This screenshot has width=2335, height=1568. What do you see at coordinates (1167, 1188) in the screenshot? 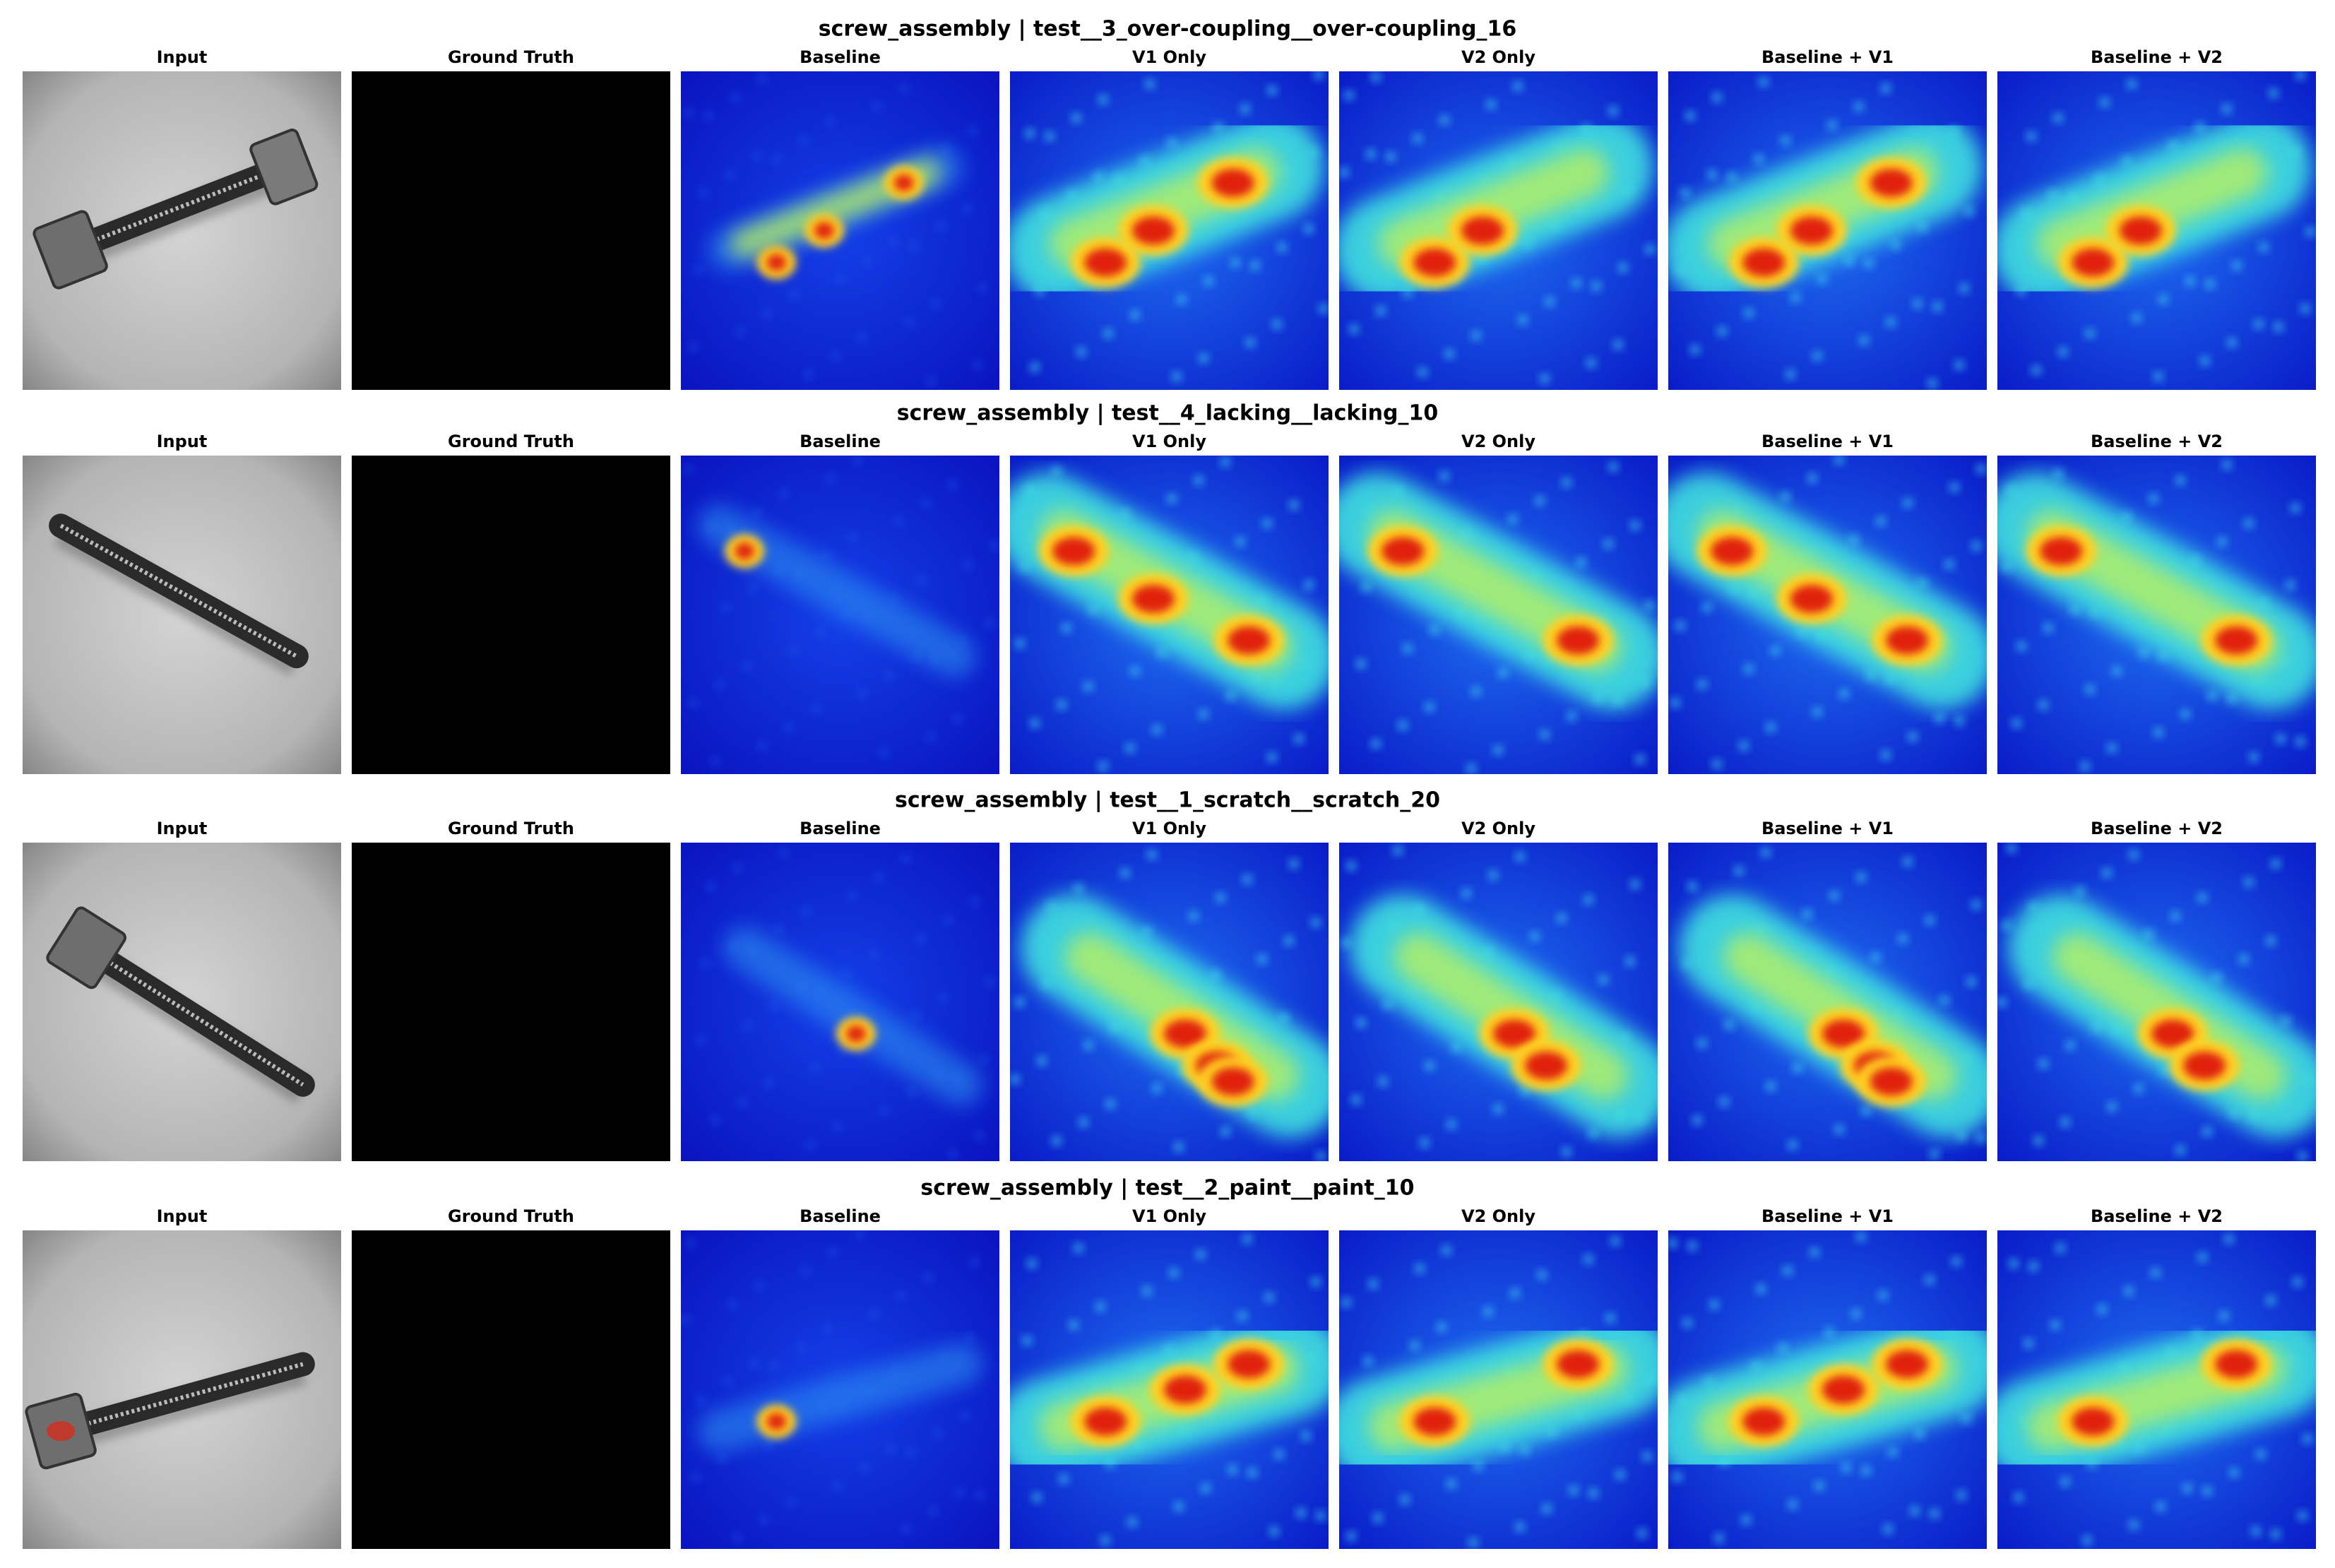
I see `row-title: screw_assembly | test__2_paint__paint_10` at bounding box center [1167, 1188].